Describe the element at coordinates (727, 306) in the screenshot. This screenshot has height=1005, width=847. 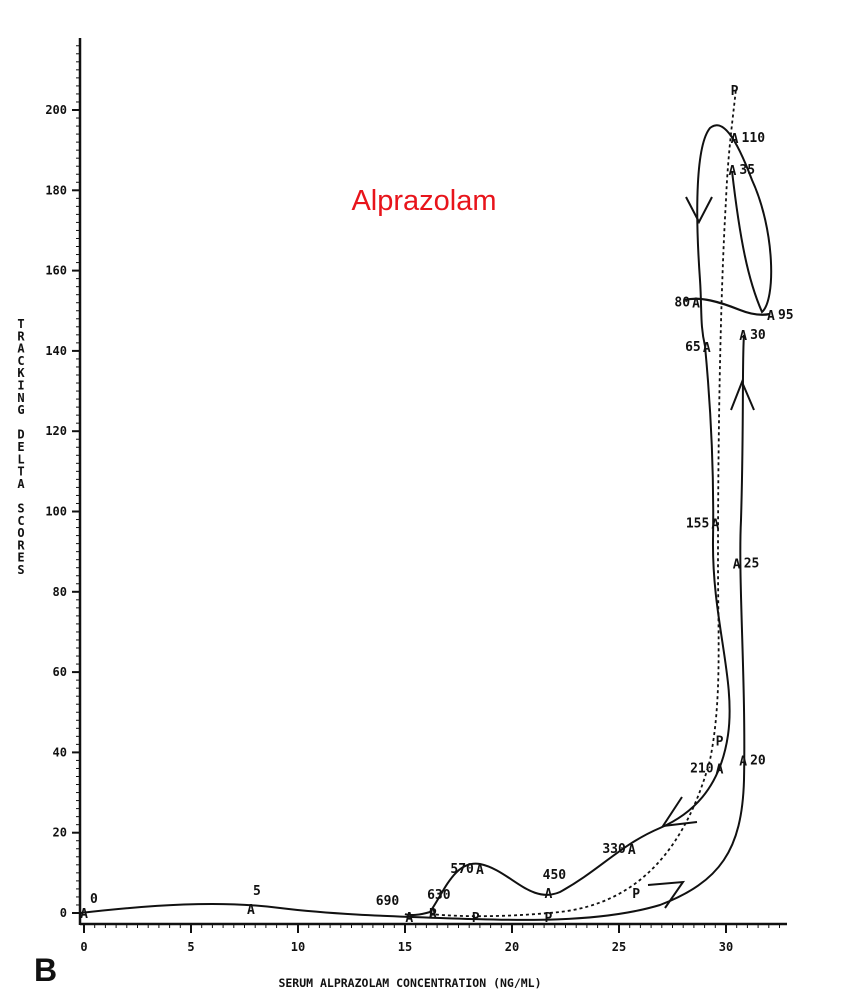
I see `curve-top-bar` at that location.